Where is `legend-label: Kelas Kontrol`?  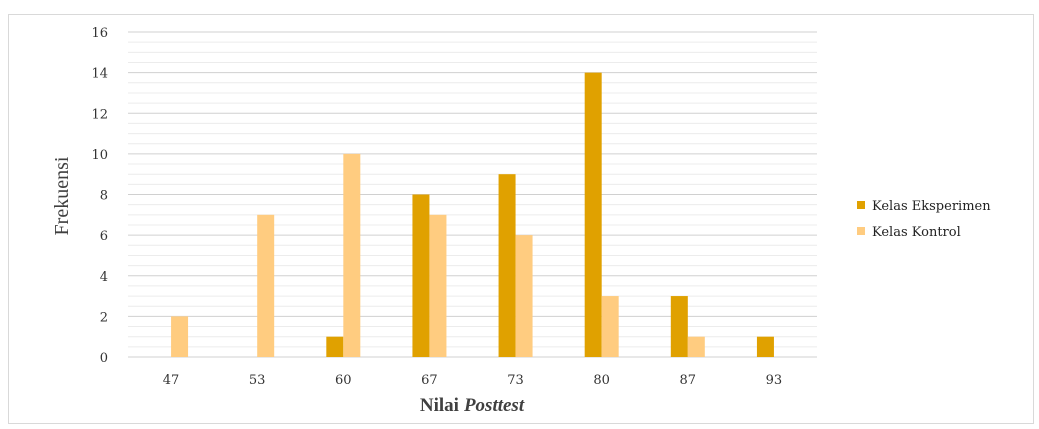
legend-label: Kelas Kontrol is located at coordinates (916, 232).